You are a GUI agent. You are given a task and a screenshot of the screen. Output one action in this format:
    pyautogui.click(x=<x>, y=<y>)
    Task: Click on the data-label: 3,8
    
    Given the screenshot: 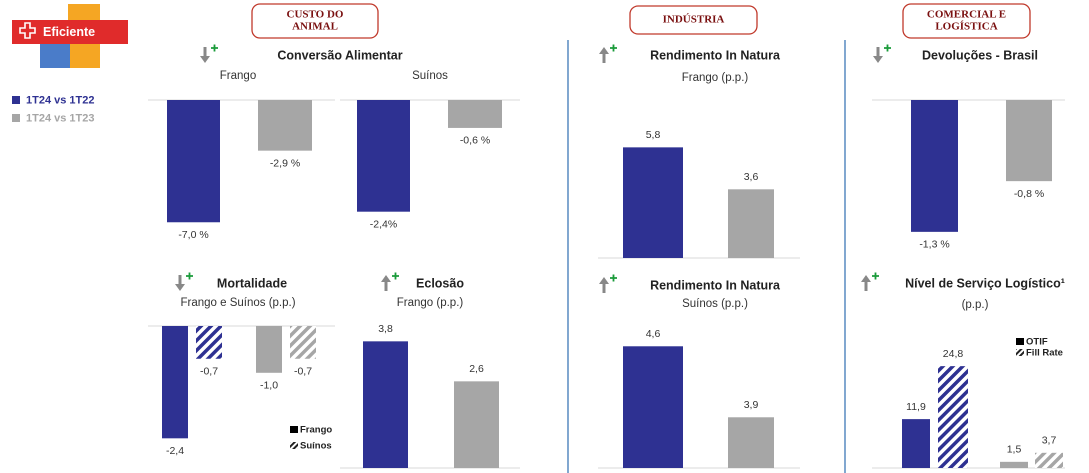 What is the action you would take?
    pyautogui.click(x=385, y=329)
    